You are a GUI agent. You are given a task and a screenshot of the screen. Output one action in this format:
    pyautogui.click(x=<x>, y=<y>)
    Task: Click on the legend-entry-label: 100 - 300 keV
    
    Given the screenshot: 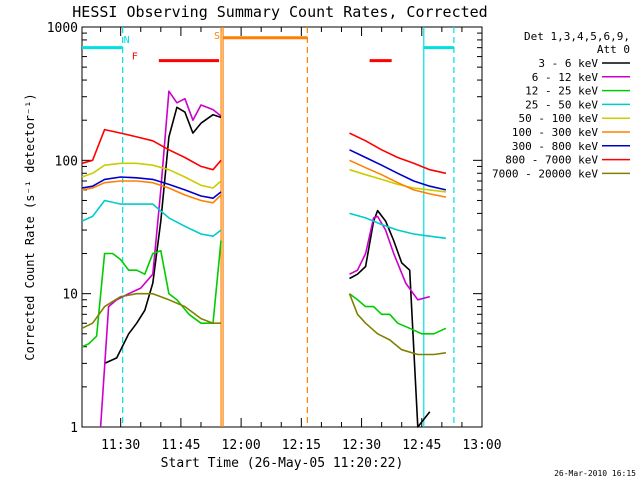 What is the action you would take?
    pyautogui.click(x=555, y=132)
    